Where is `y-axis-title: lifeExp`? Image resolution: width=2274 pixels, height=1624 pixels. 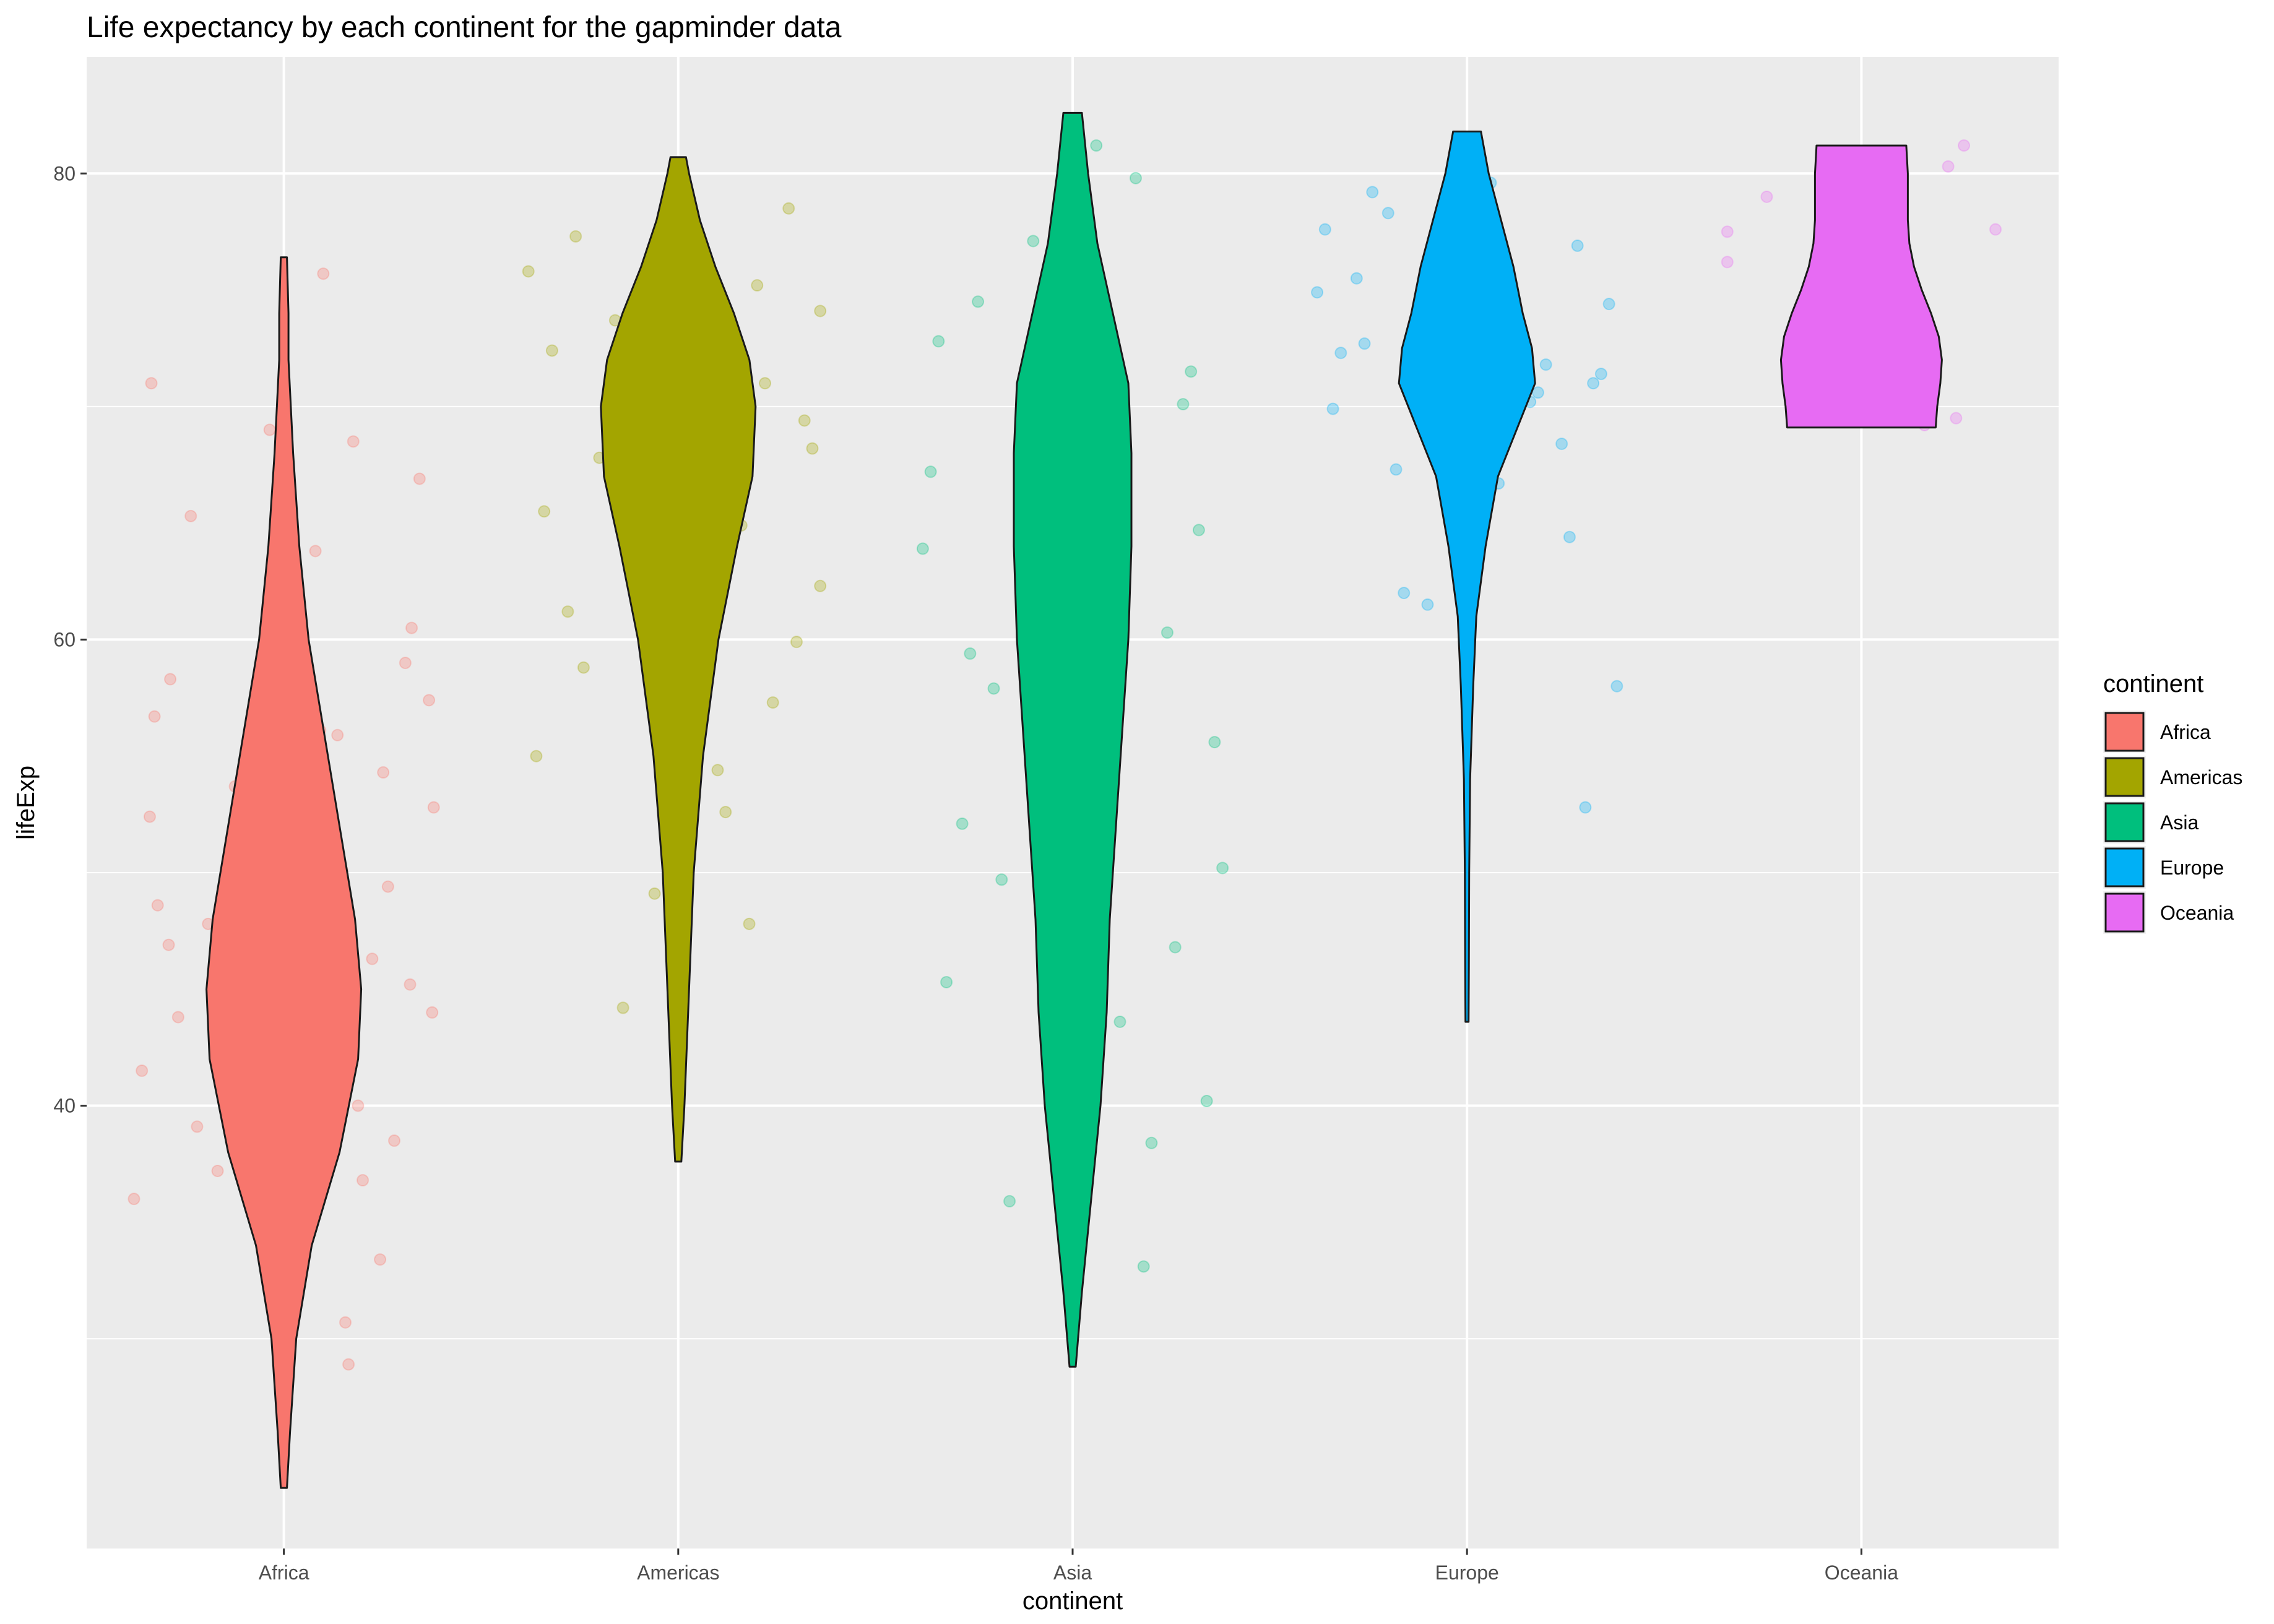 y-axis-title: lifeExp is located at coordinates (26, 803).